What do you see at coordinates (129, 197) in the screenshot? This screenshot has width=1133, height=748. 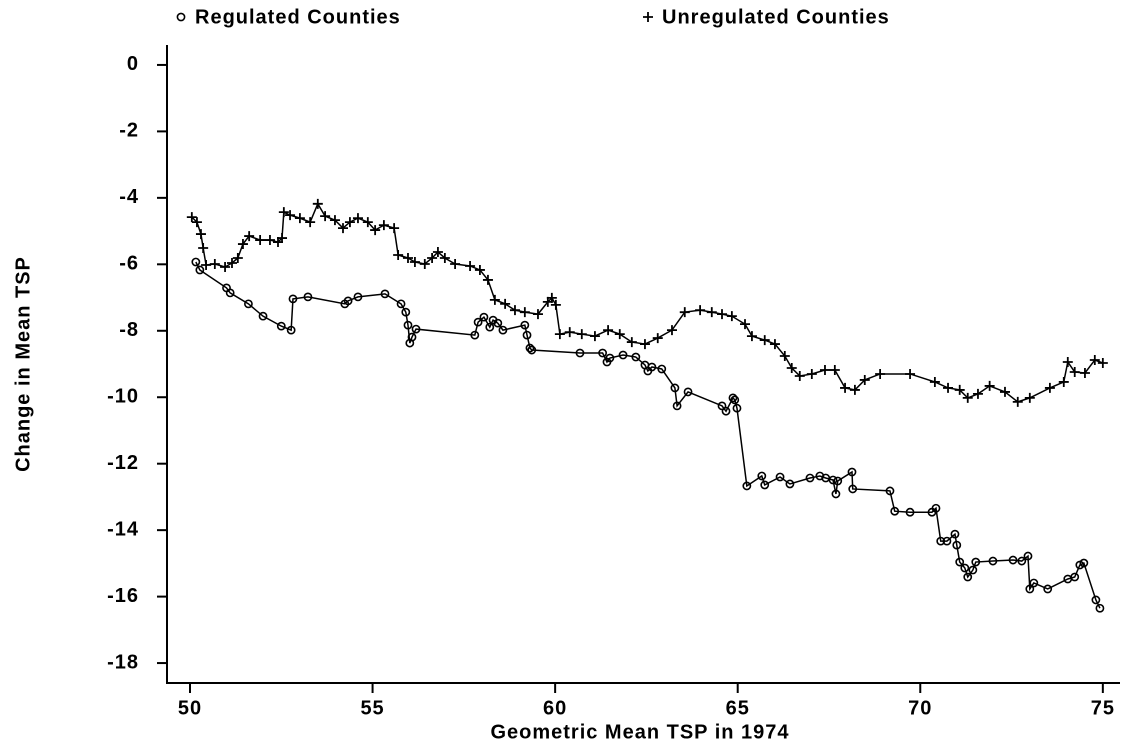 I see `y-tick-label: -4` at bounding box center [129, 197].